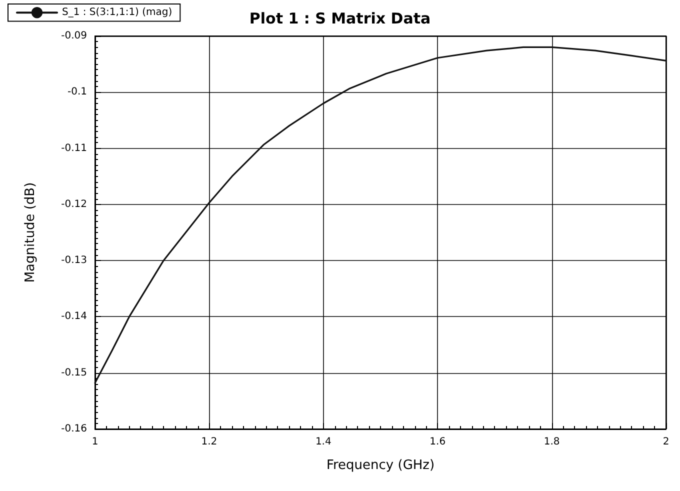 This screenshot has width=680, height=491. I want to click on y-tick-label: -0.11, so click(74, 148).